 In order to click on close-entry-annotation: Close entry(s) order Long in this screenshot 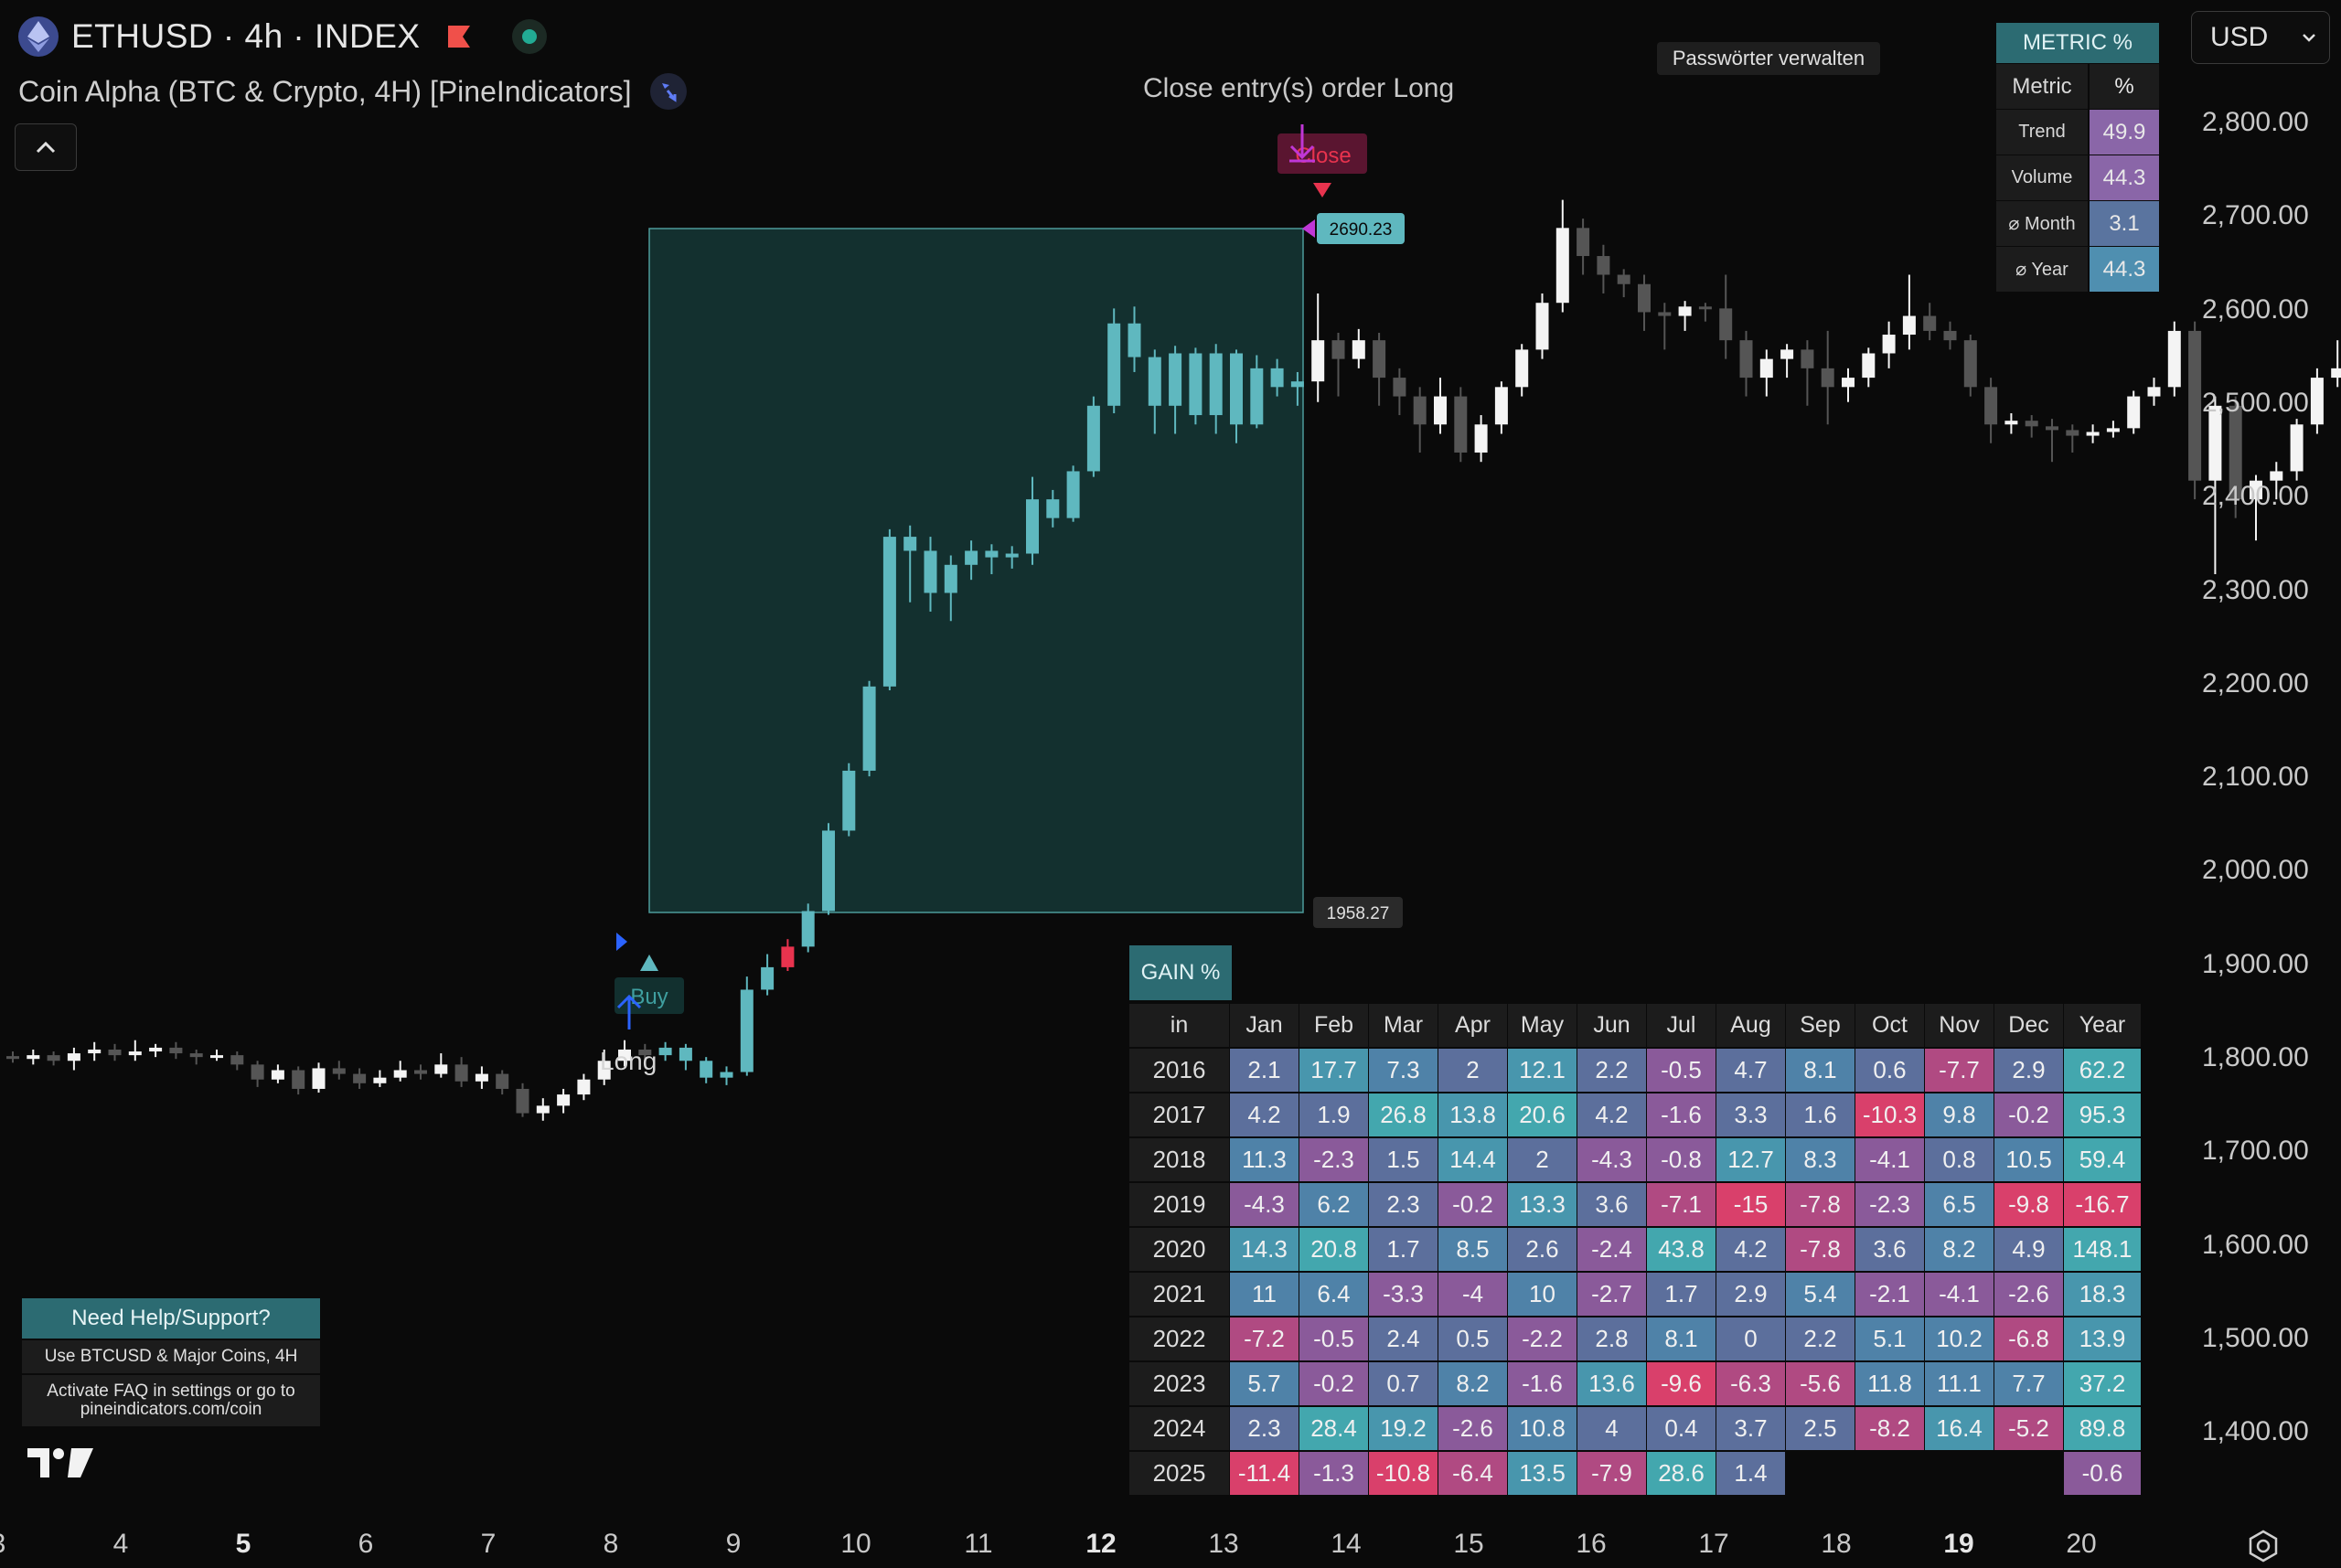, I will do `click(1299, 88)`.